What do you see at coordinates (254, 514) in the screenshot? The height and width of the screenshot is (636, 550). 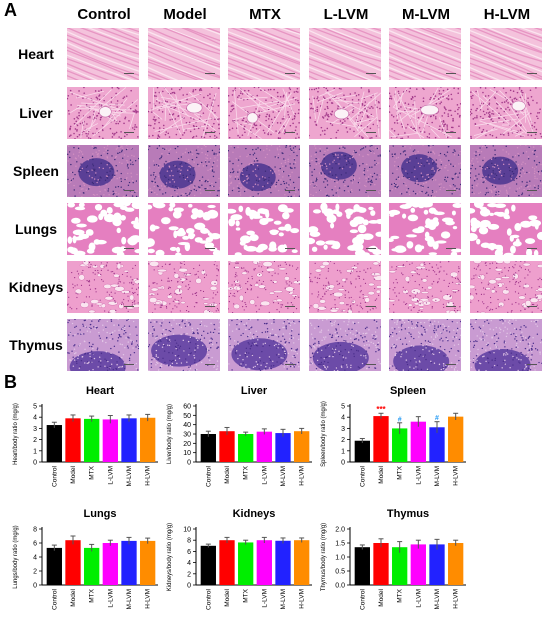 I see `chart-title: Kidneys` at bounding box center [254, 514].